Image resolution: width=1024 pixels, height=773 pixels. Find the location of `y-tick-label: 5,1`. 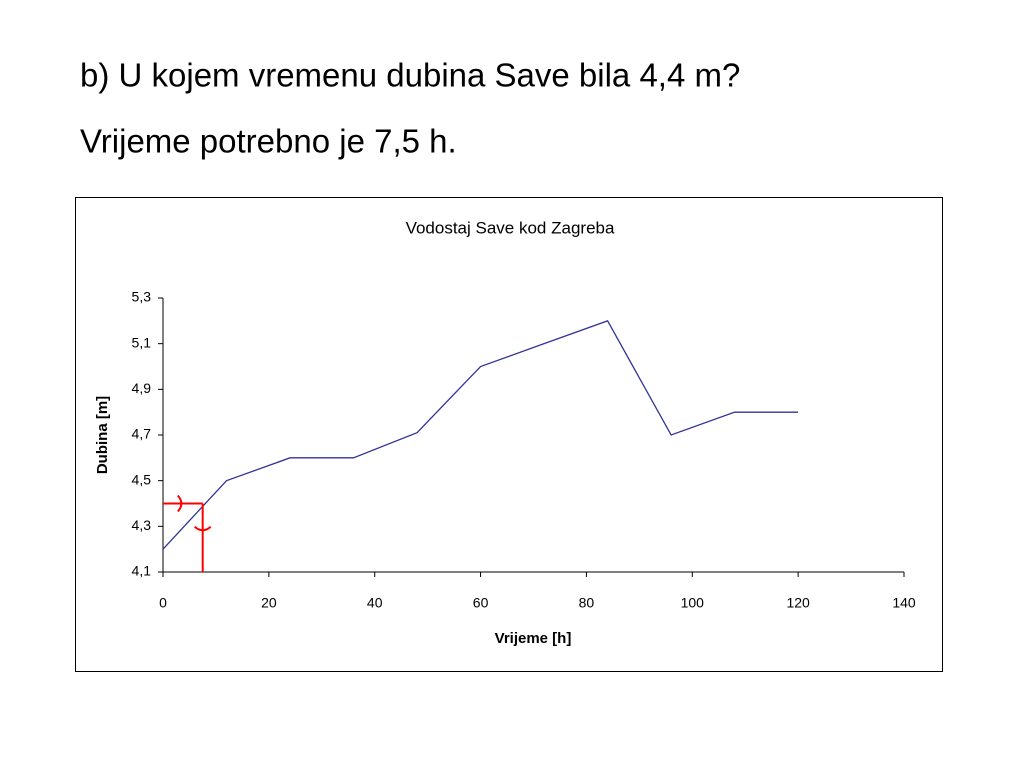

y-tick-label: 5,1 is located at coordinates (142, 342).